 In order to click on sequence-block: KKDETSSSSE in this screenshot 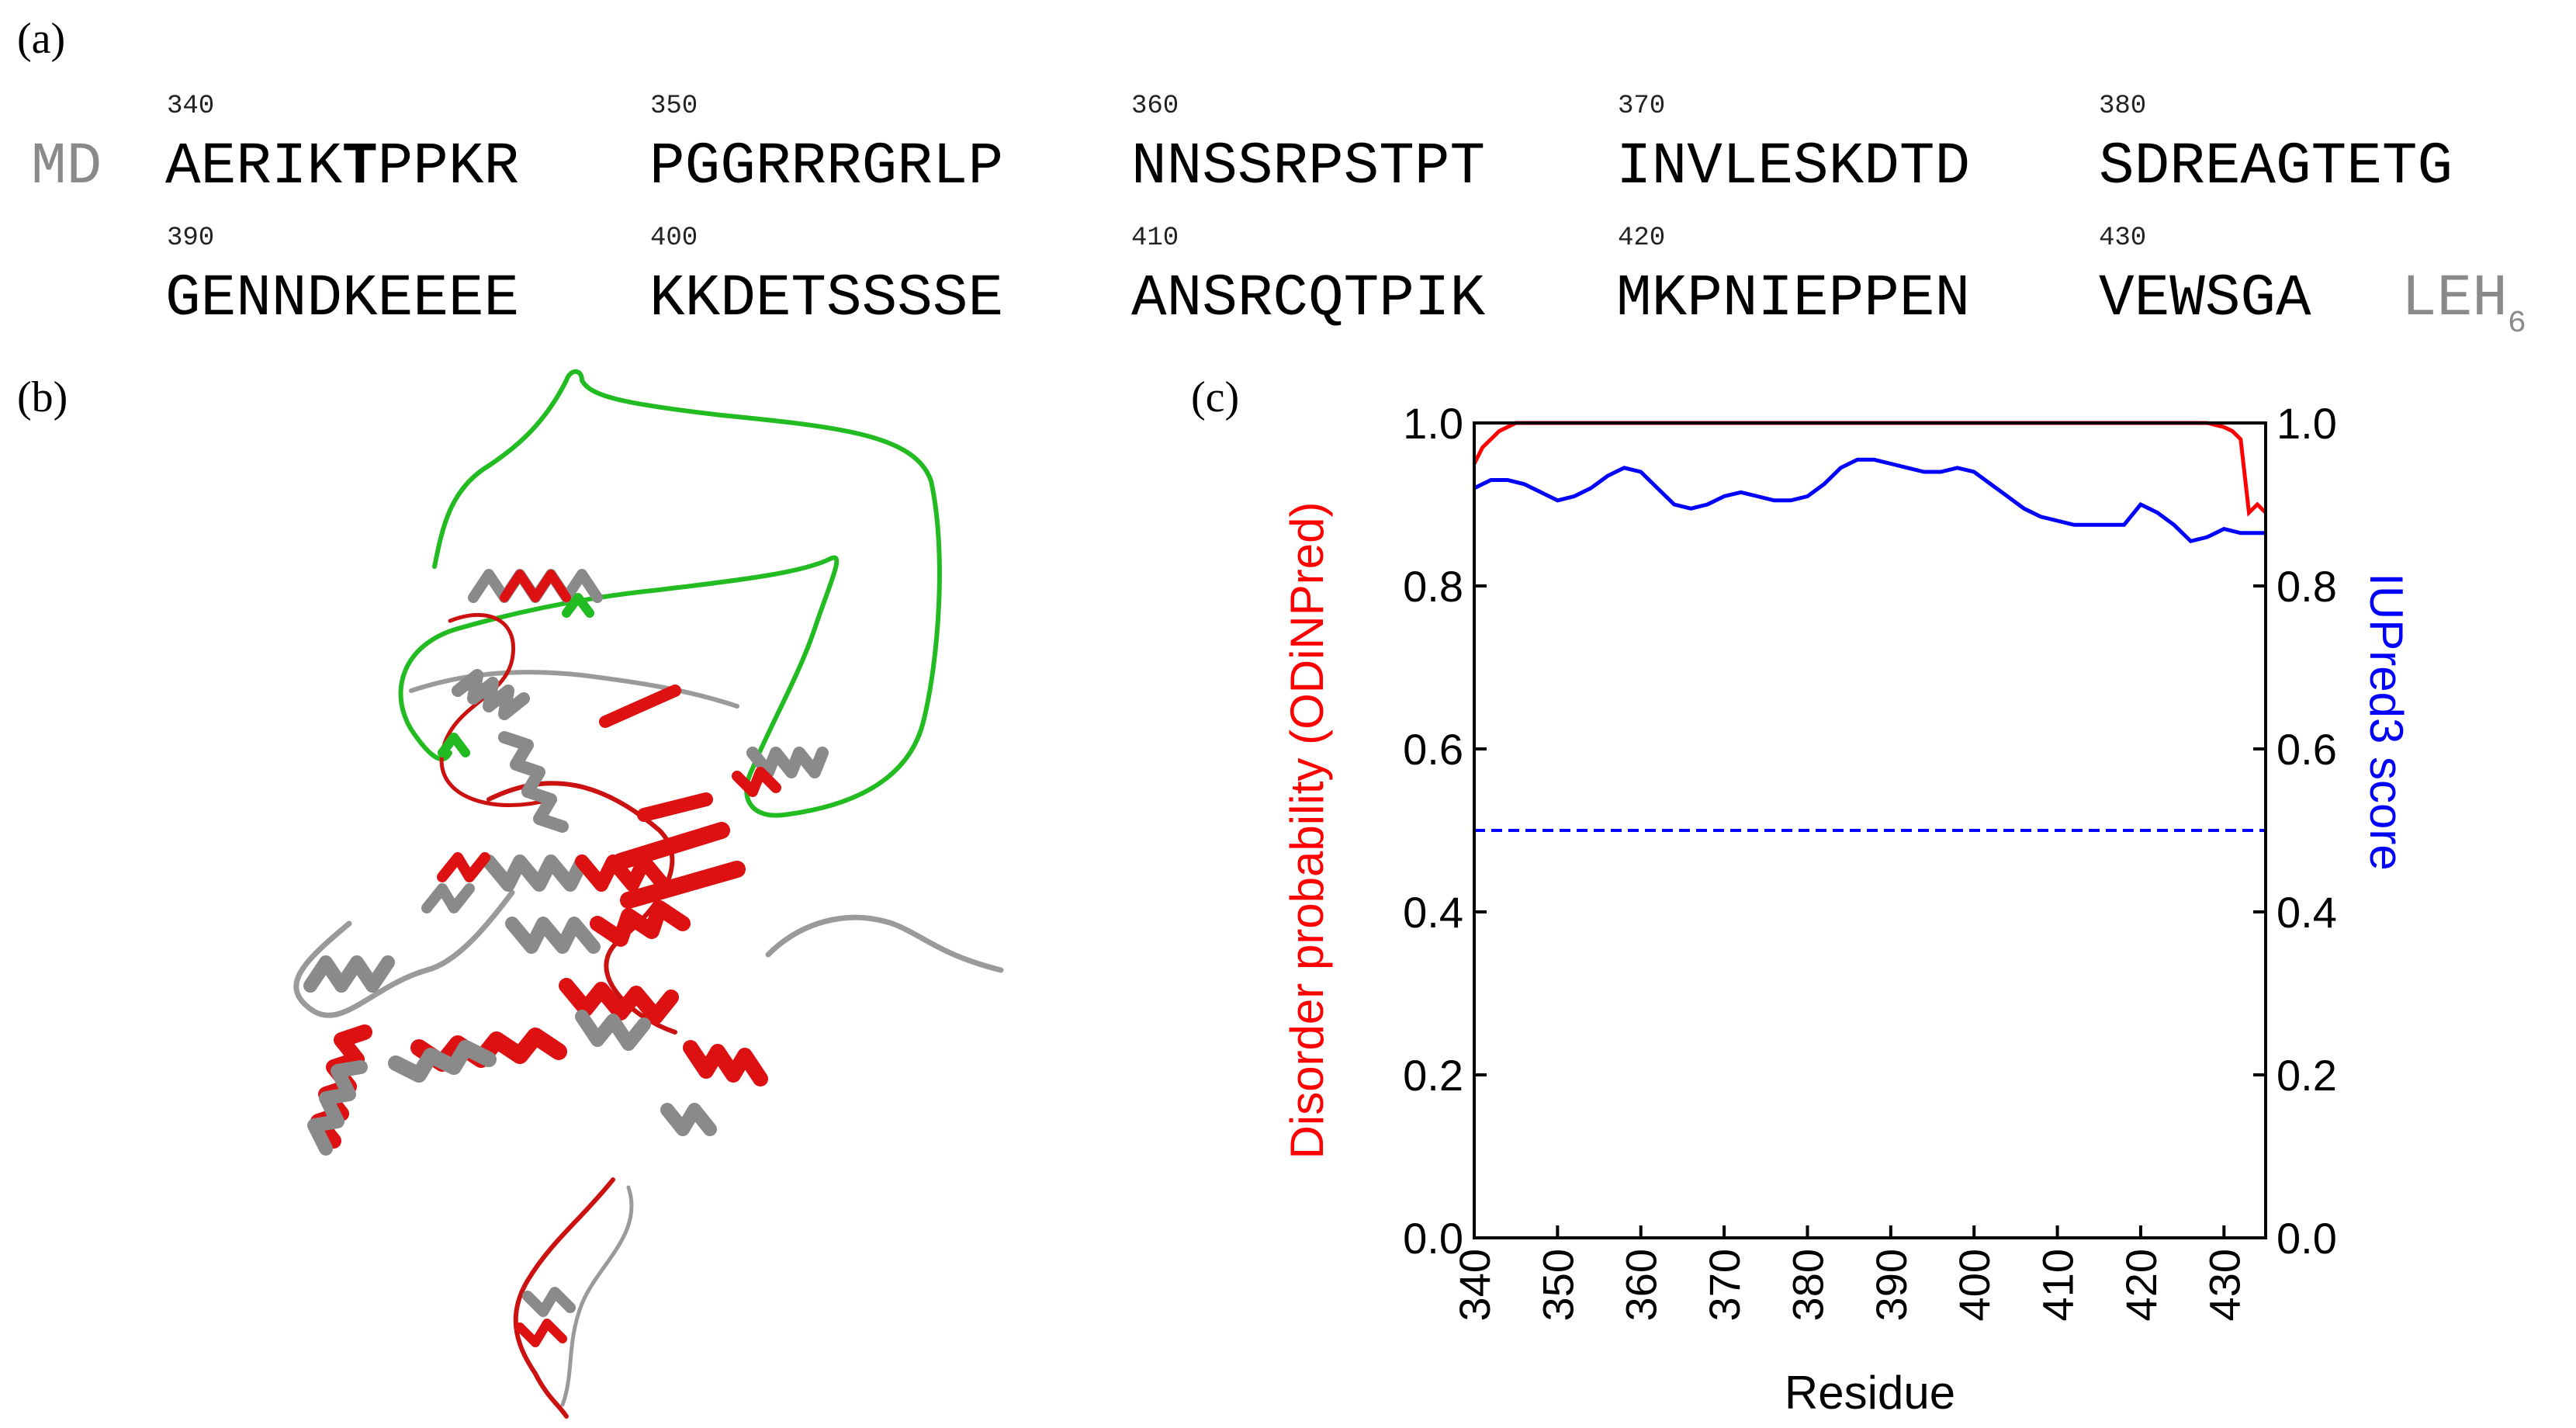, I will do `click(826, 298)`.